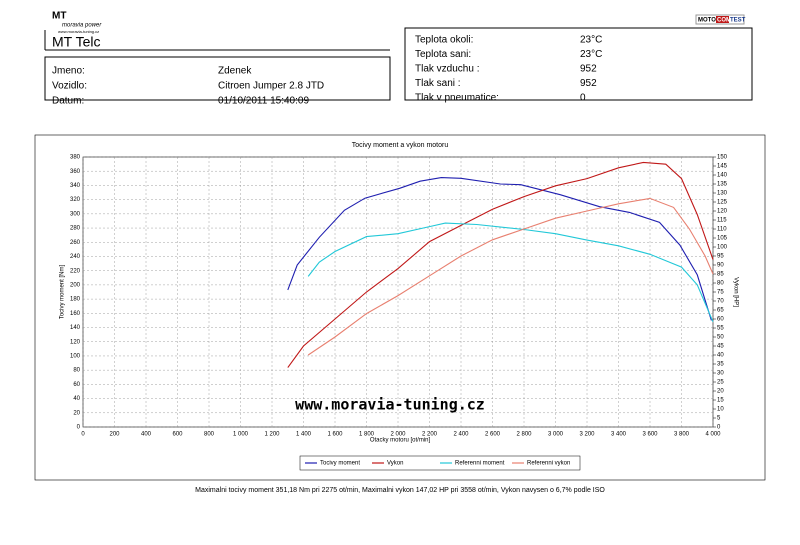 The height and width of the screenshot is (545, 800). I want to click on watermark: www.moravia-tuning.cz, so click(390, 405).